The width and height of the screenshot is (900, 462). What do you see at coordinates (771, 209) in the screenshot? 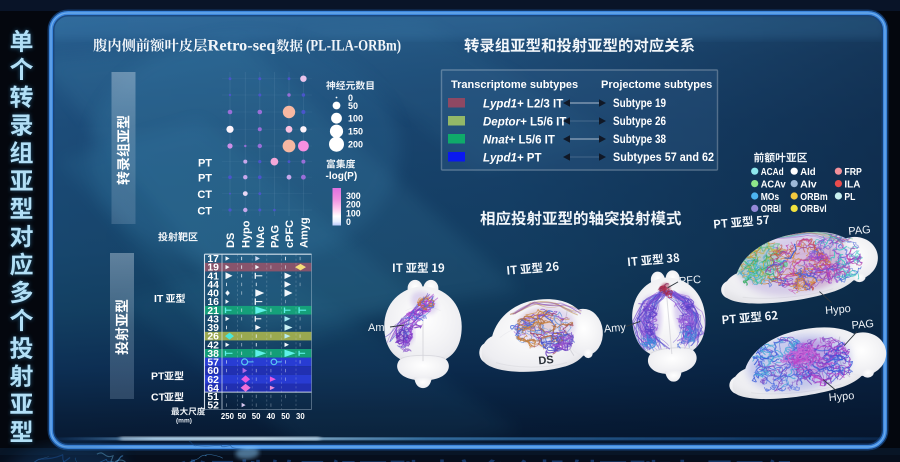
I see `svg-text: ORBl` at bounding box center [771, 209].